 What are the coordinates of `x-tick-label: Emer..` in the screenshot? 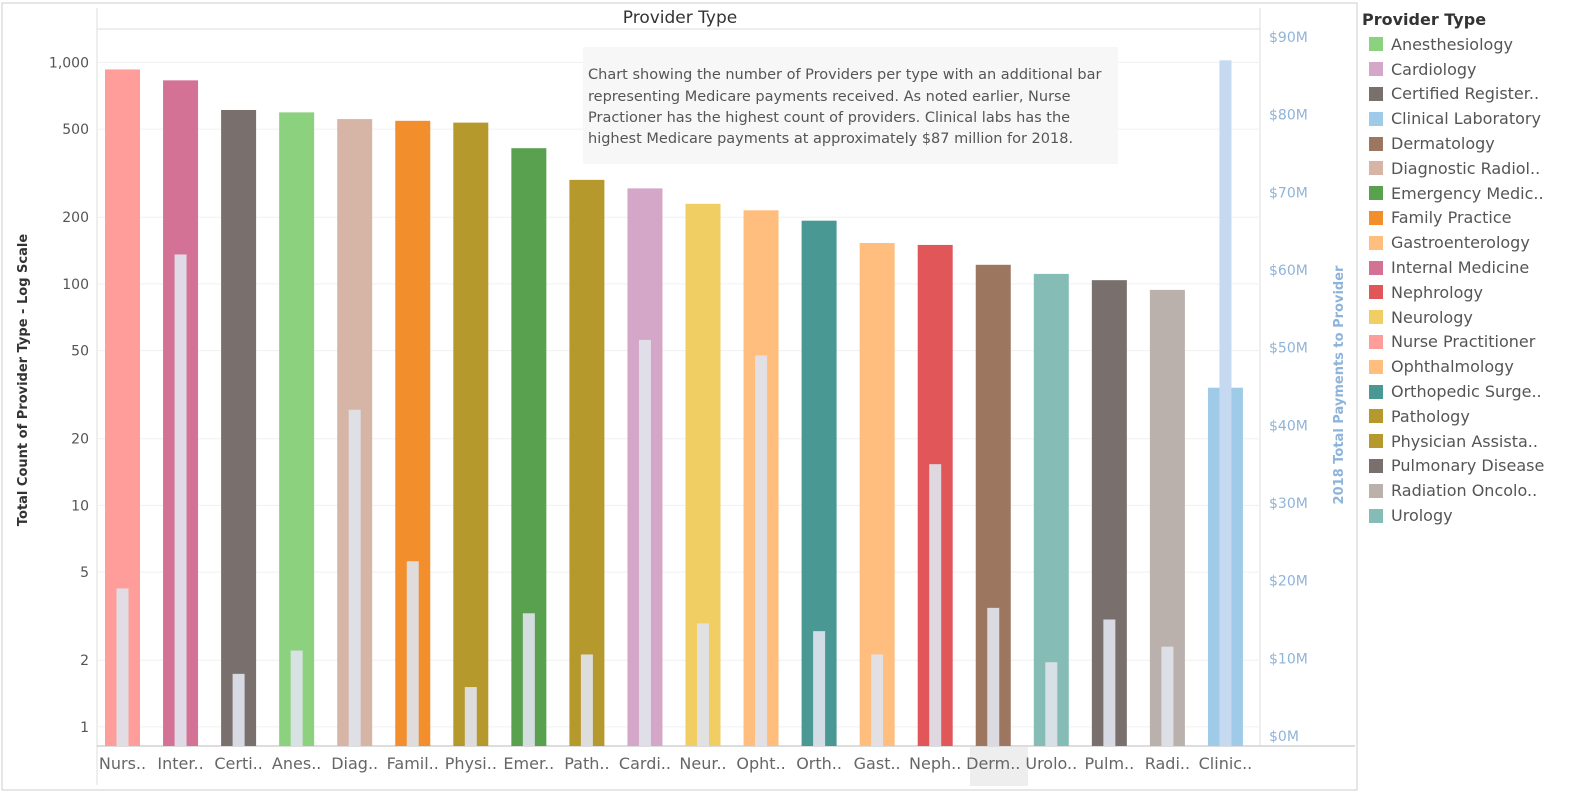 It's located at (528, 763).